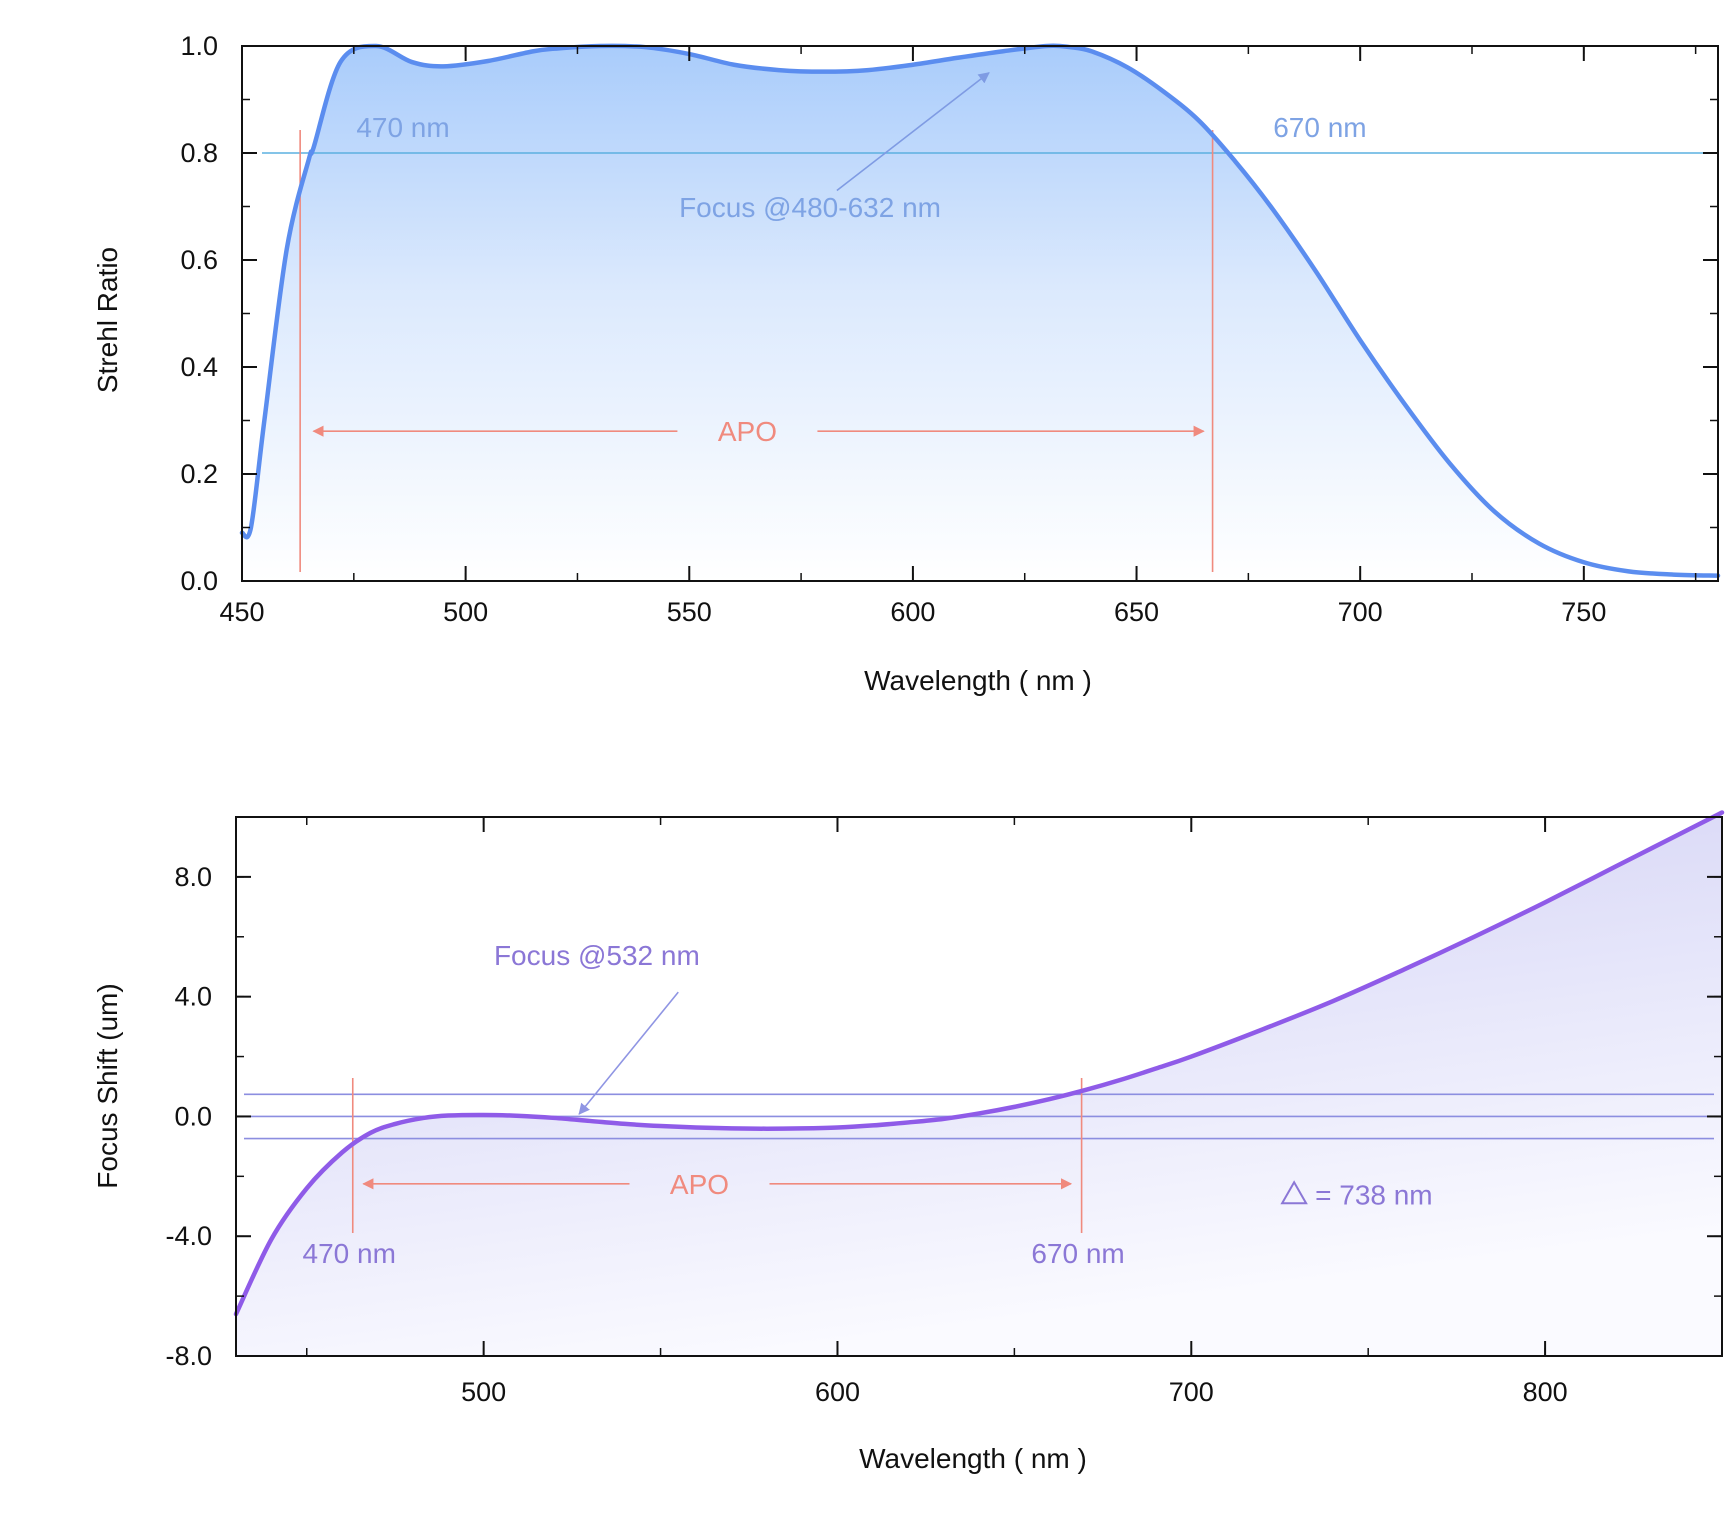 Image resolution: width=1728 pixels, height=1531 pixels. Describe the element at coordinates (810, 207) in the screenshot. I see `focus-label: Focus @480-632 nm` at that location.